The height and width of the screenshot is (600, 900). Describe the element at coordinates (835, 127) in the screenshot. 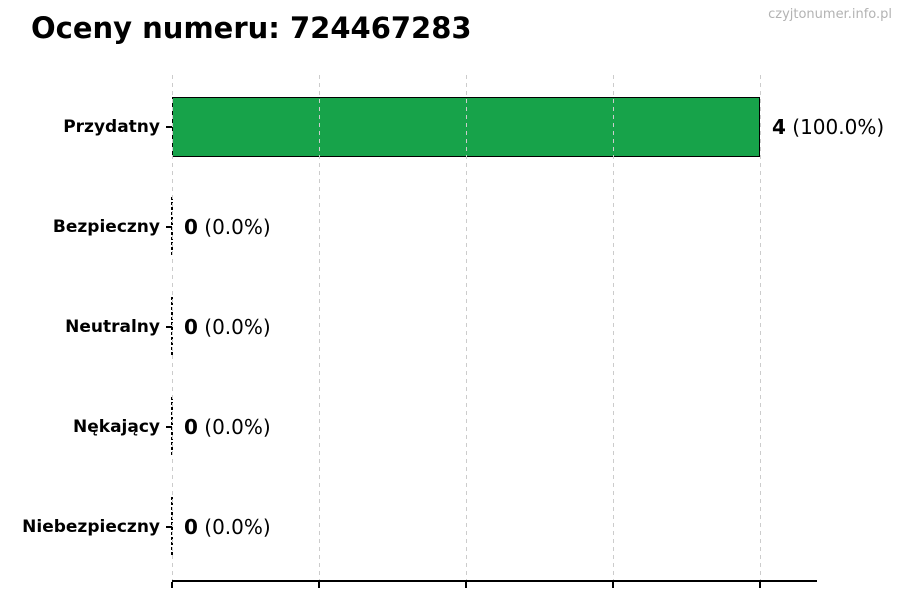

I see `value-percent: (100.0%)` at that location.